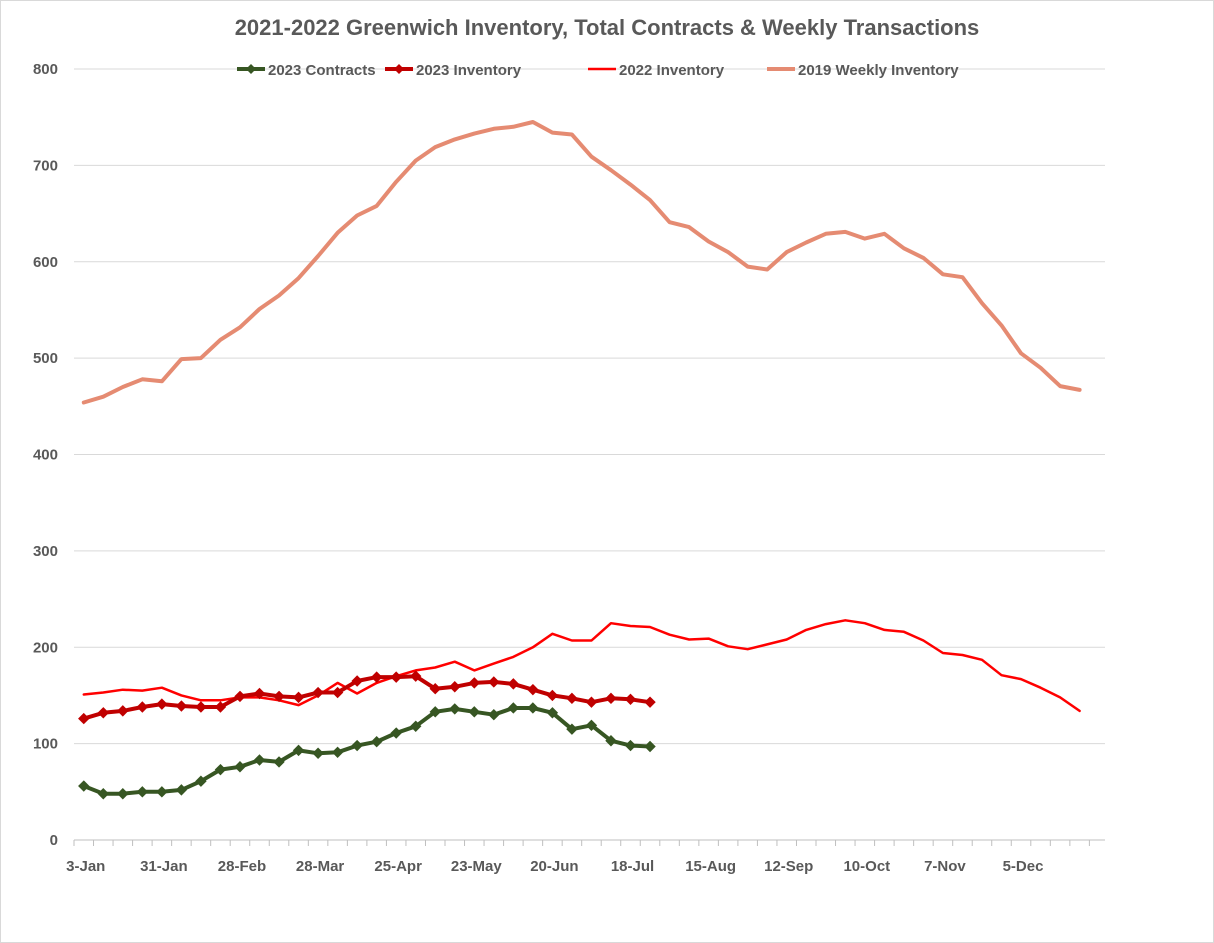 Image resolution: width=1214 pixels, height=943 pixels. What do you see at coordinates (672, 70) in the screenshot?
I see `legend-label: 2022 Inventory` at bounding box center [672, 70].